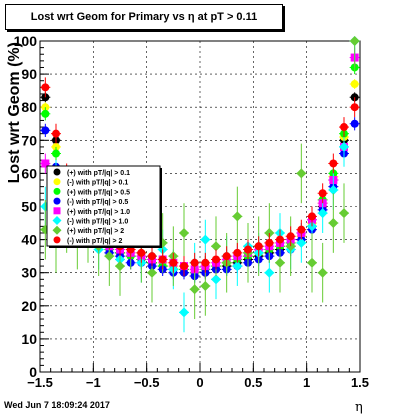 This screenshot has width=400, height=414. What do you see at coordinates (97, 183) in the screenshot?
I see `legend-label: (-) with pT/|q| > 0.1` at bounding box center [97, 183].